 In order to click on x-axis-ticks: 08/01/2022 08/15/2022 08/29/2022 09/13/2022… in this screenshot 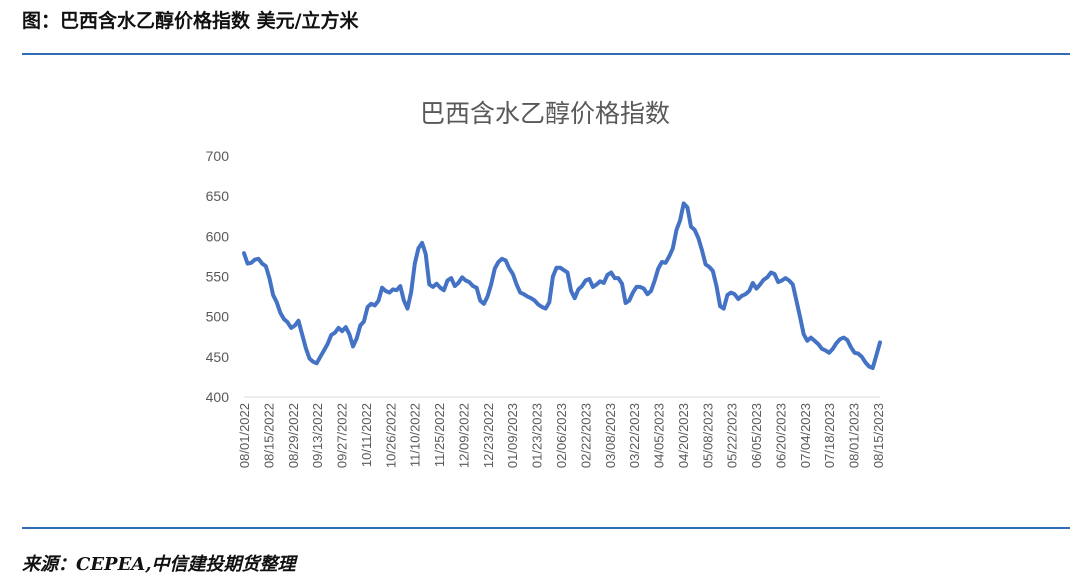, I will do `click(561, 435)`.